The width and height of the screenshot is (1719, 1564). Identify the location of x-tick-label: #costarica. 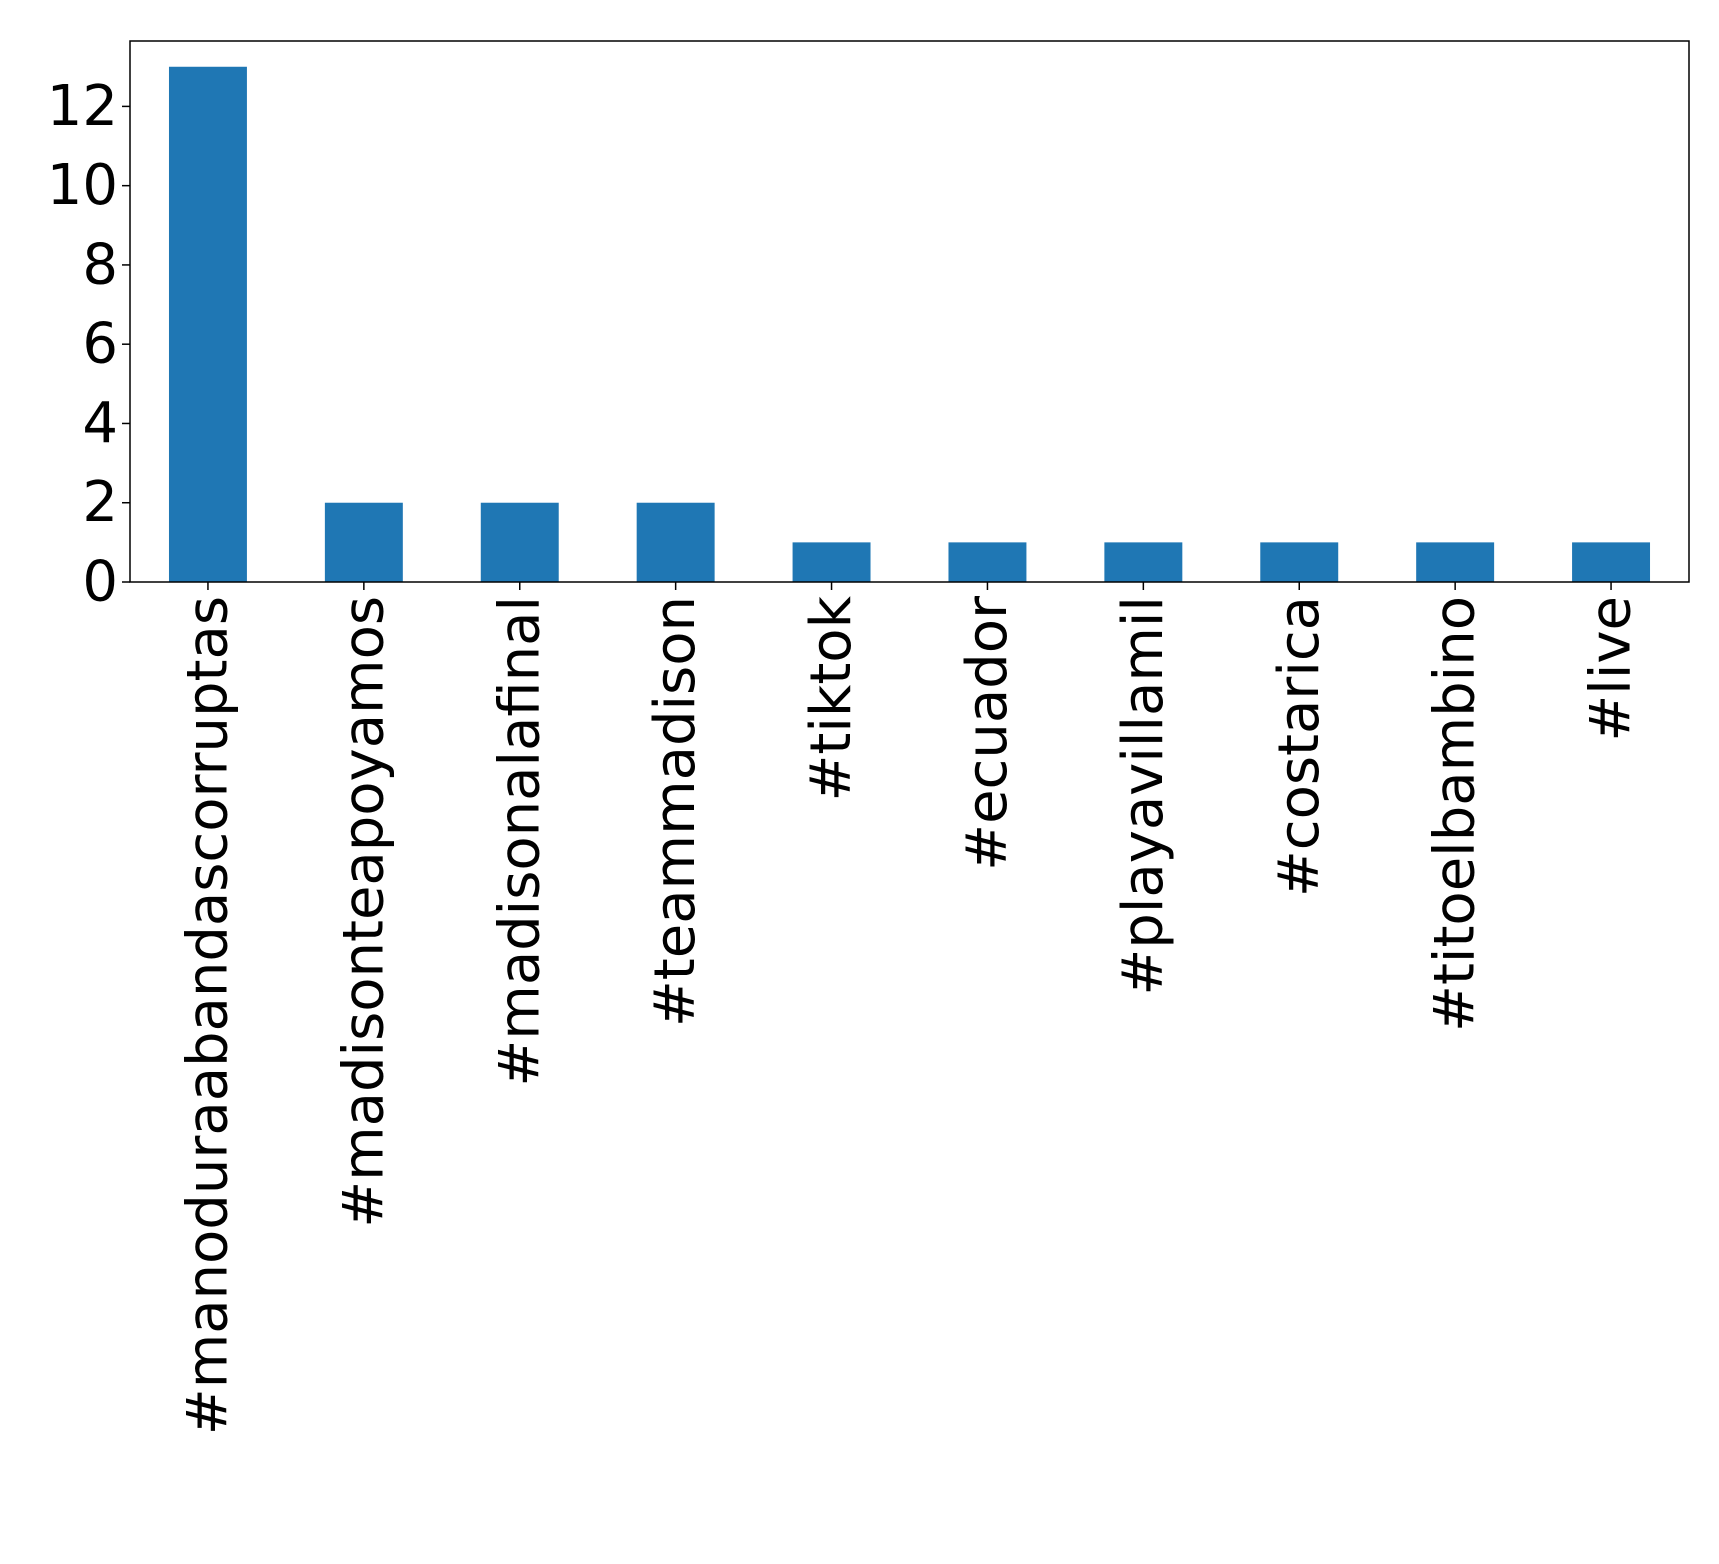
(1299, 746).